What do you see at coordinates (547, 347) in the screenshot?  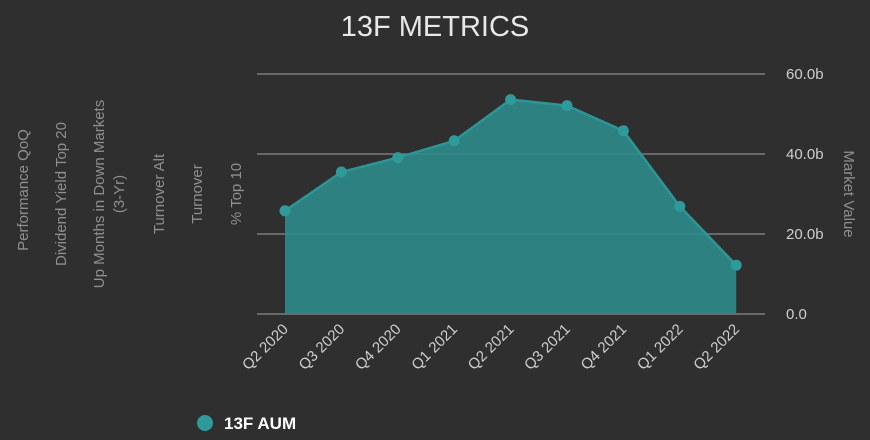 I see `x-tick-label: Q3 2021` at bounding box center [547, 347].